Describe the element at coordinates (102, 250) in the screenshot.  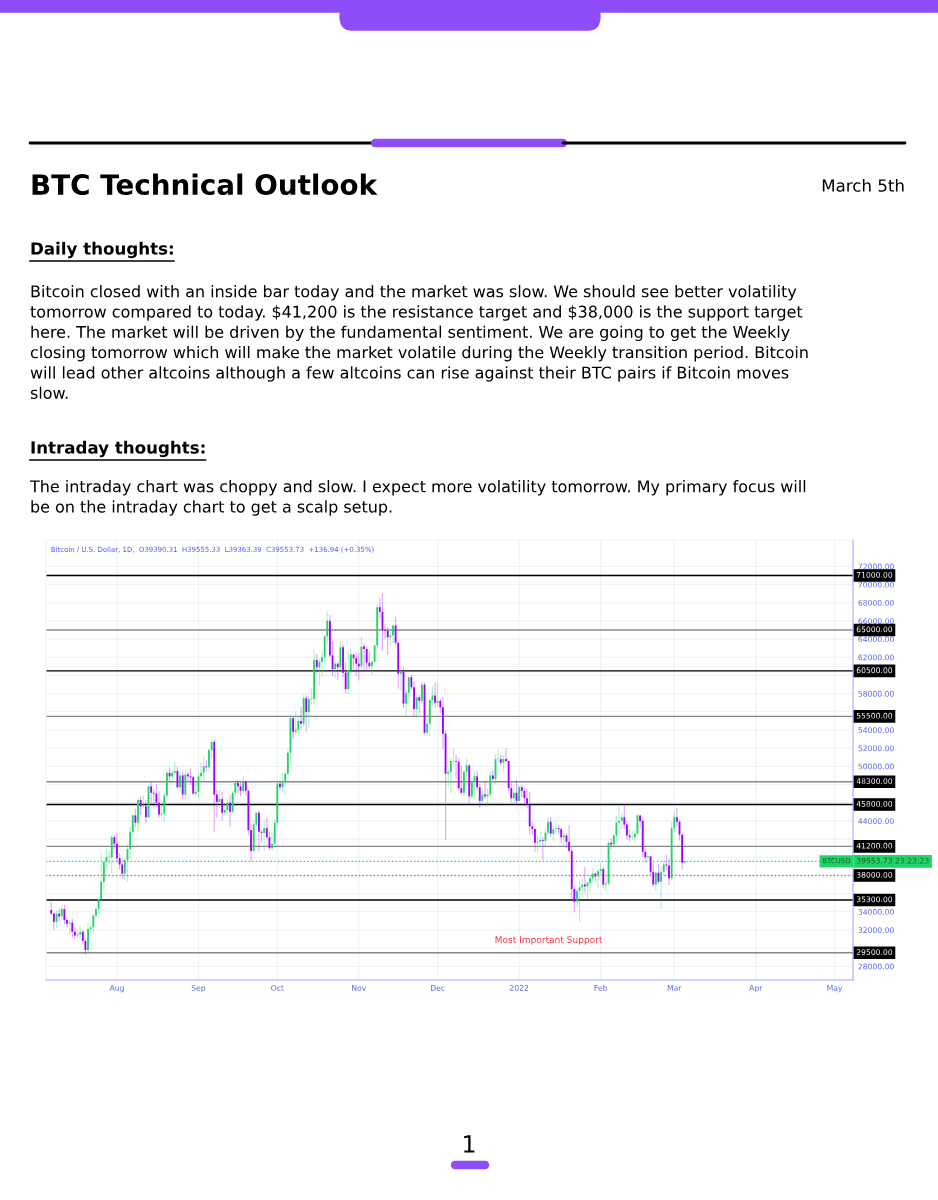
I see `text: Daily thoughts:` at that location.